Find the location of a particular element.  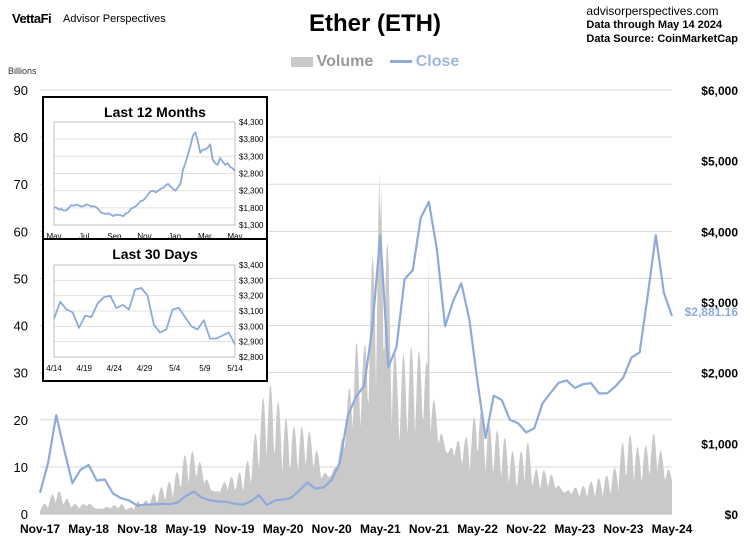

inset-x-tick-label: Jan is located at coordinates (174, 236).